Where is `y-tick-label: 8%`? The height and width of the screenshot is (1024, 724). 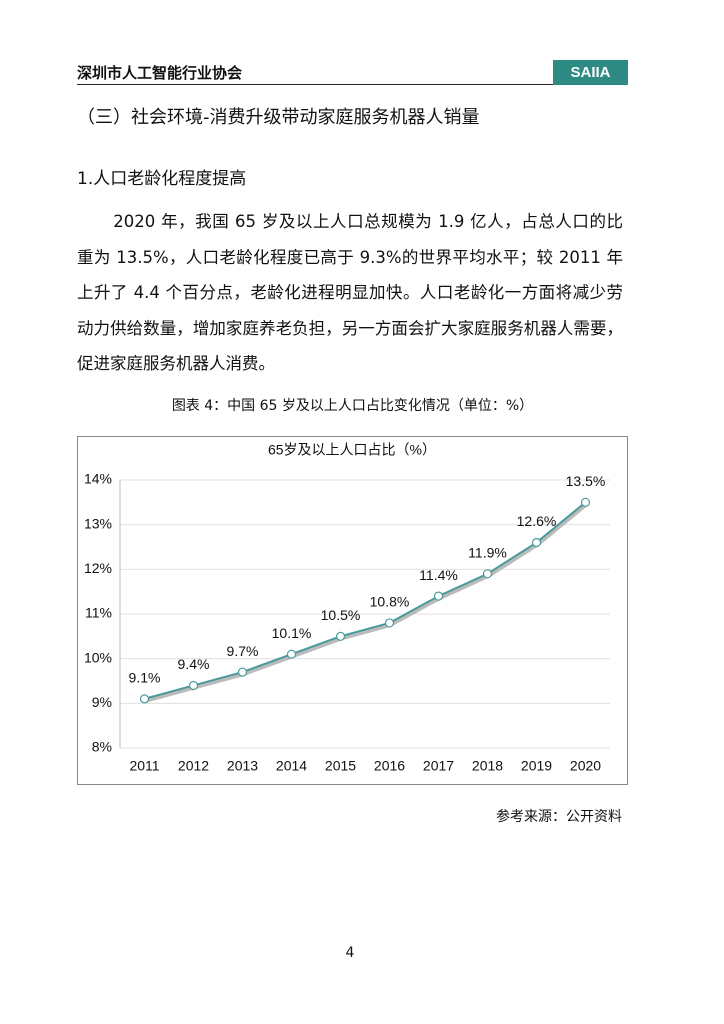
y-tick-label: 8% is located at coordinates (102, 747).